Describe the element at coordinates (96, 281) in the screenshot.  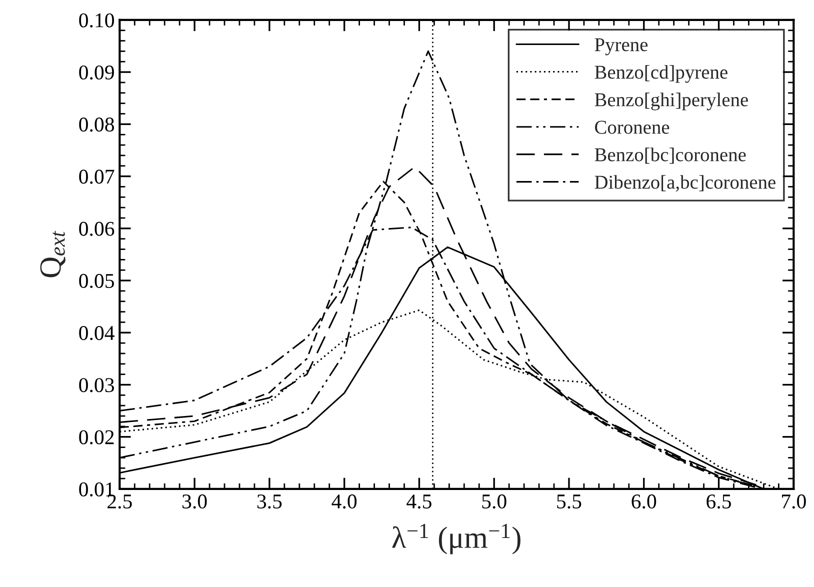
I see `y-tick-label: 0.05` at that location.